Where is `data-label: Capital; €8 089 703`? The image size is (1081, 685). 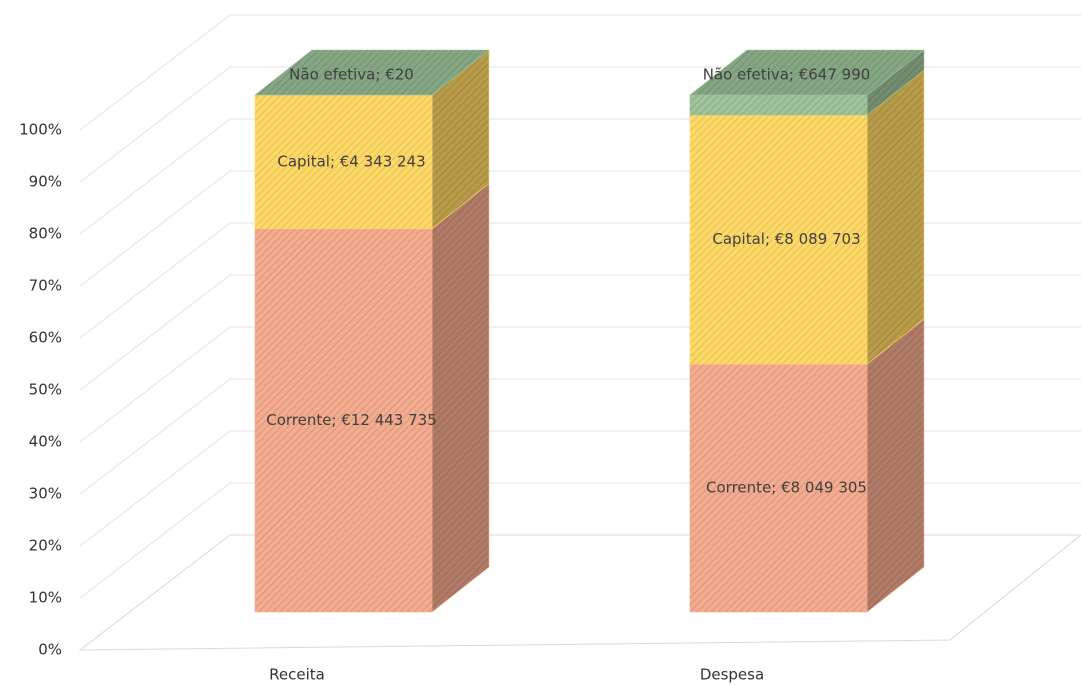
data-label: Capital; €8 089 703 is located at coordinates (786, 239).